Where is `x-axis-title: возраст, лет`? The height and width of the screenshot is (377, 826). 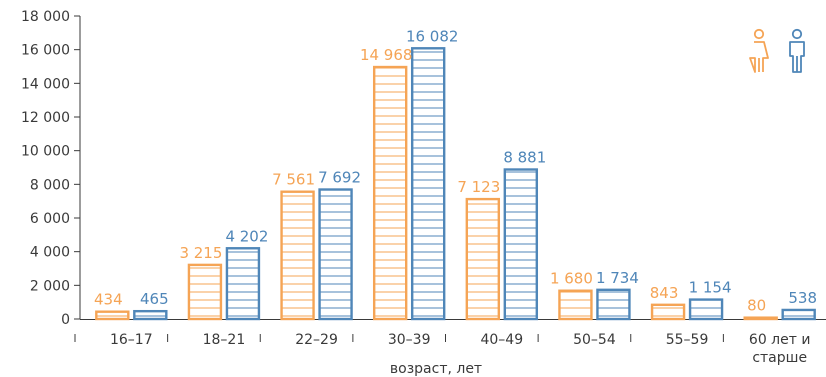 x-axis-title: возраст, лет is located at coordinates (436, 369).